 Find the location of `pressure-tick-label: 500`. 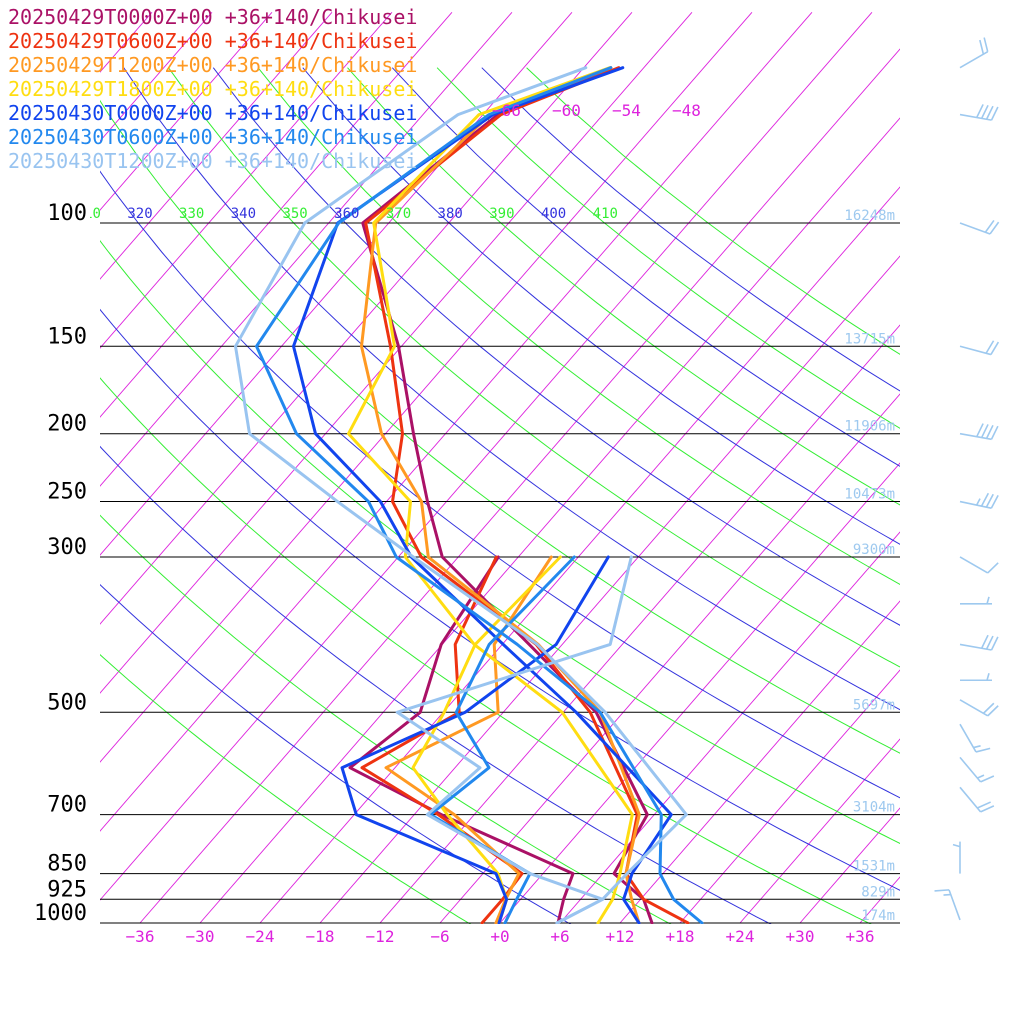

pressure-tick-label: 500 is located at coordinates (67, 702).